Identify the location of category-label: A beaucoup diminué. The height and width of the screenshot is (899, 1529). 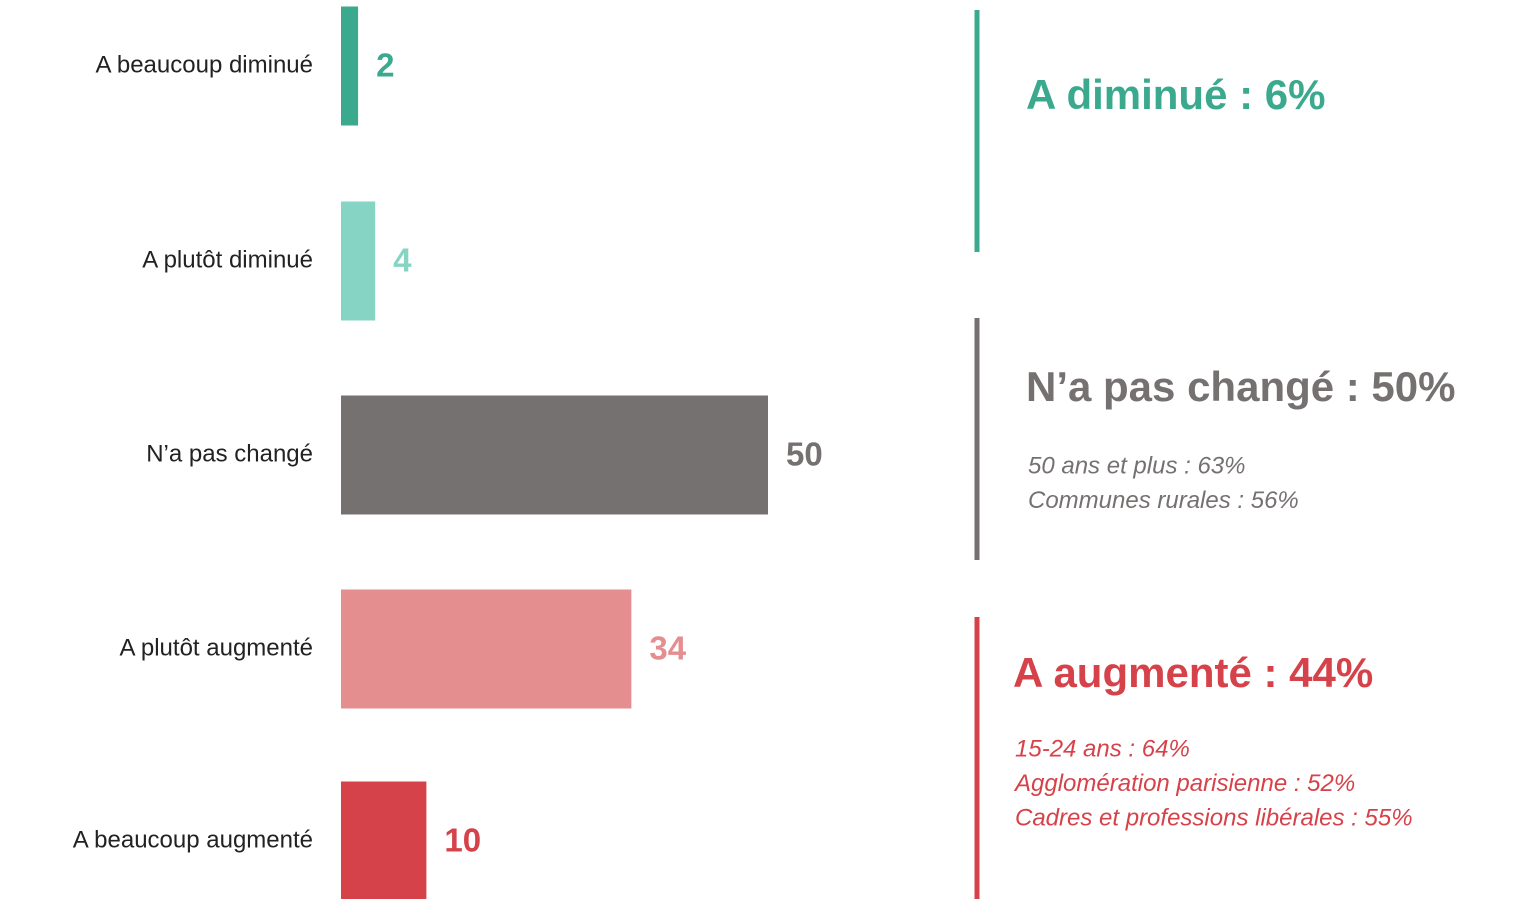
(205, 64).